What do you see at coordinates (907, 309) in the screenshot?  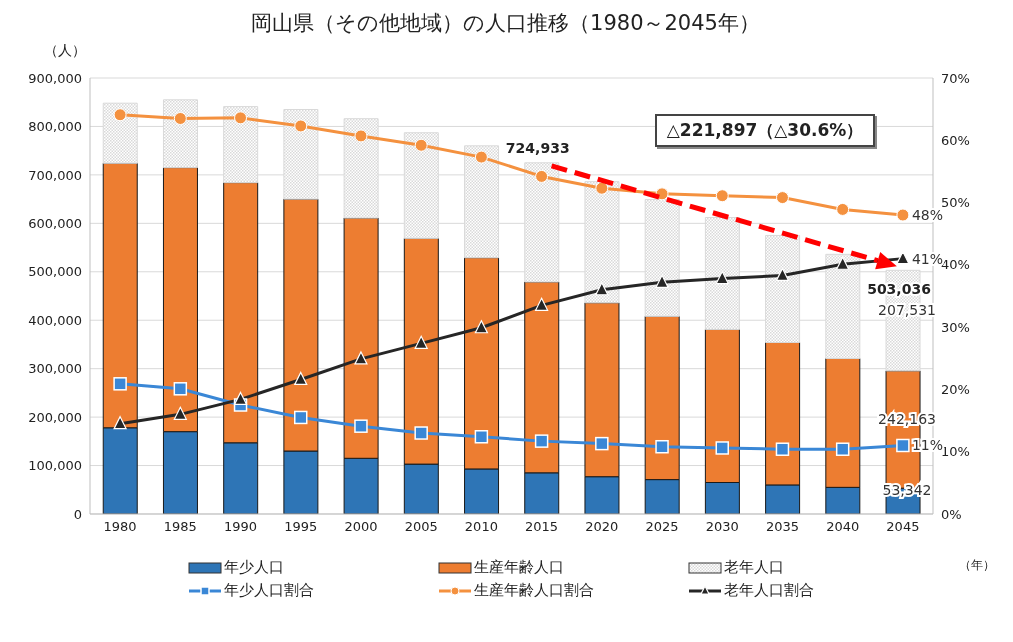 I see `data-label: 207,531` at bounding box center [907, 309].